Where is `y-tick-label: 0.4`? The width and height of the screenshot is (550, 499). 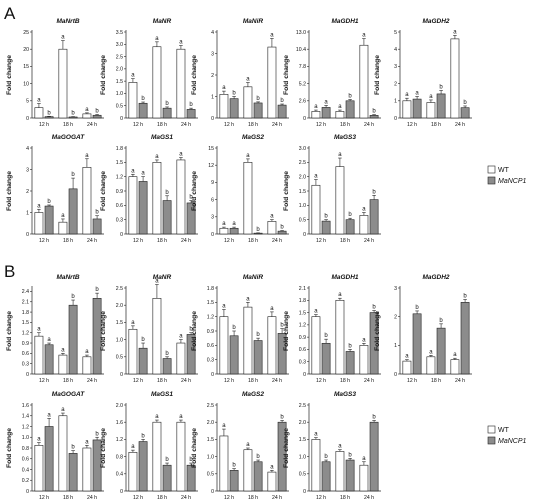 y-tick-label: 0.4 is located at coordinates (119, 475).